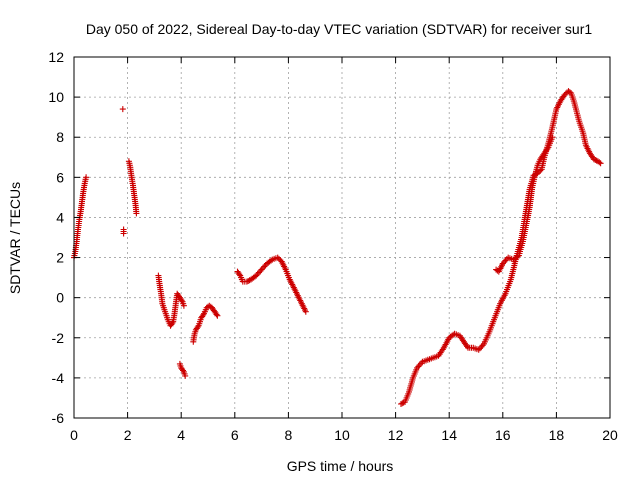  I want to click on y-tick-label: 0, so click(60, 298).